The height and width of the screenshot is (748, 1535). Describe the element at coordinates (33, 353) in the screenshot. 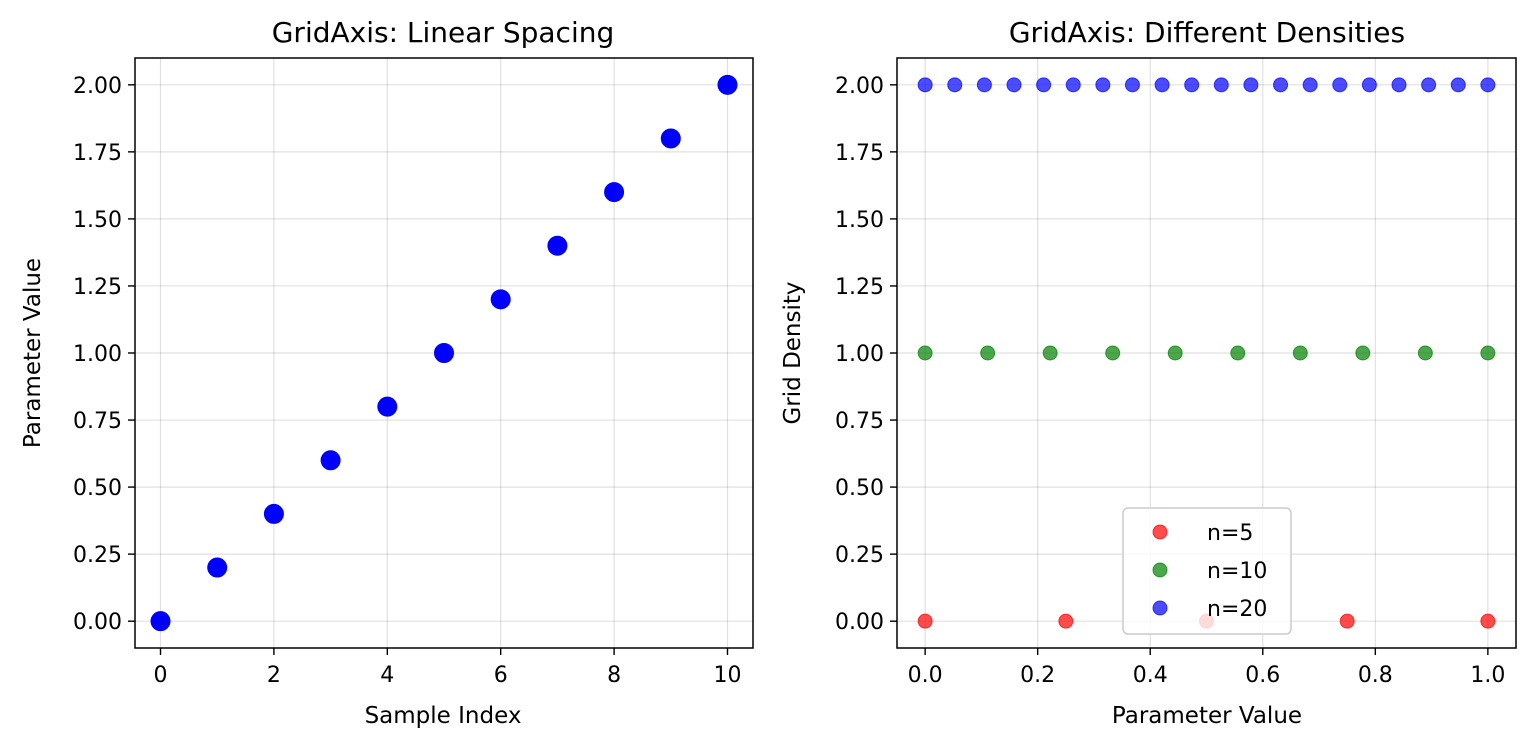

I see `linear-spacing-ylabel: Parameter Value` at that location.